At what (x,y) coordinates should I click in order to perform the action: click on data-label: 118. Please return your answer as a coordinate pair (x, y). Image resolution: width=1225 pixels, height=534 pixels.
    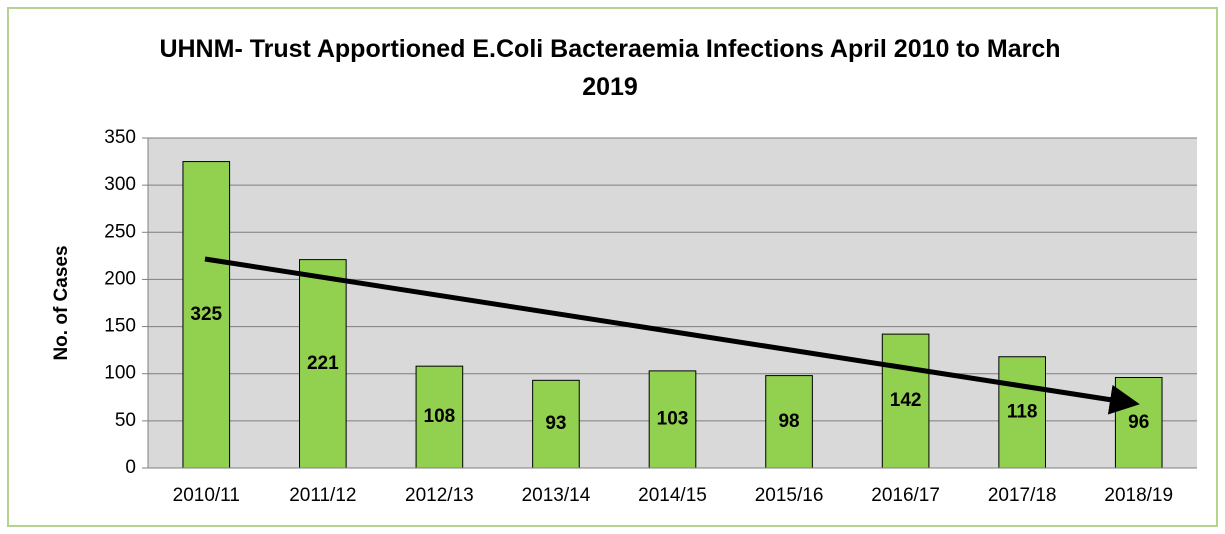
    Looking at the image, I should click on (1022, 411).